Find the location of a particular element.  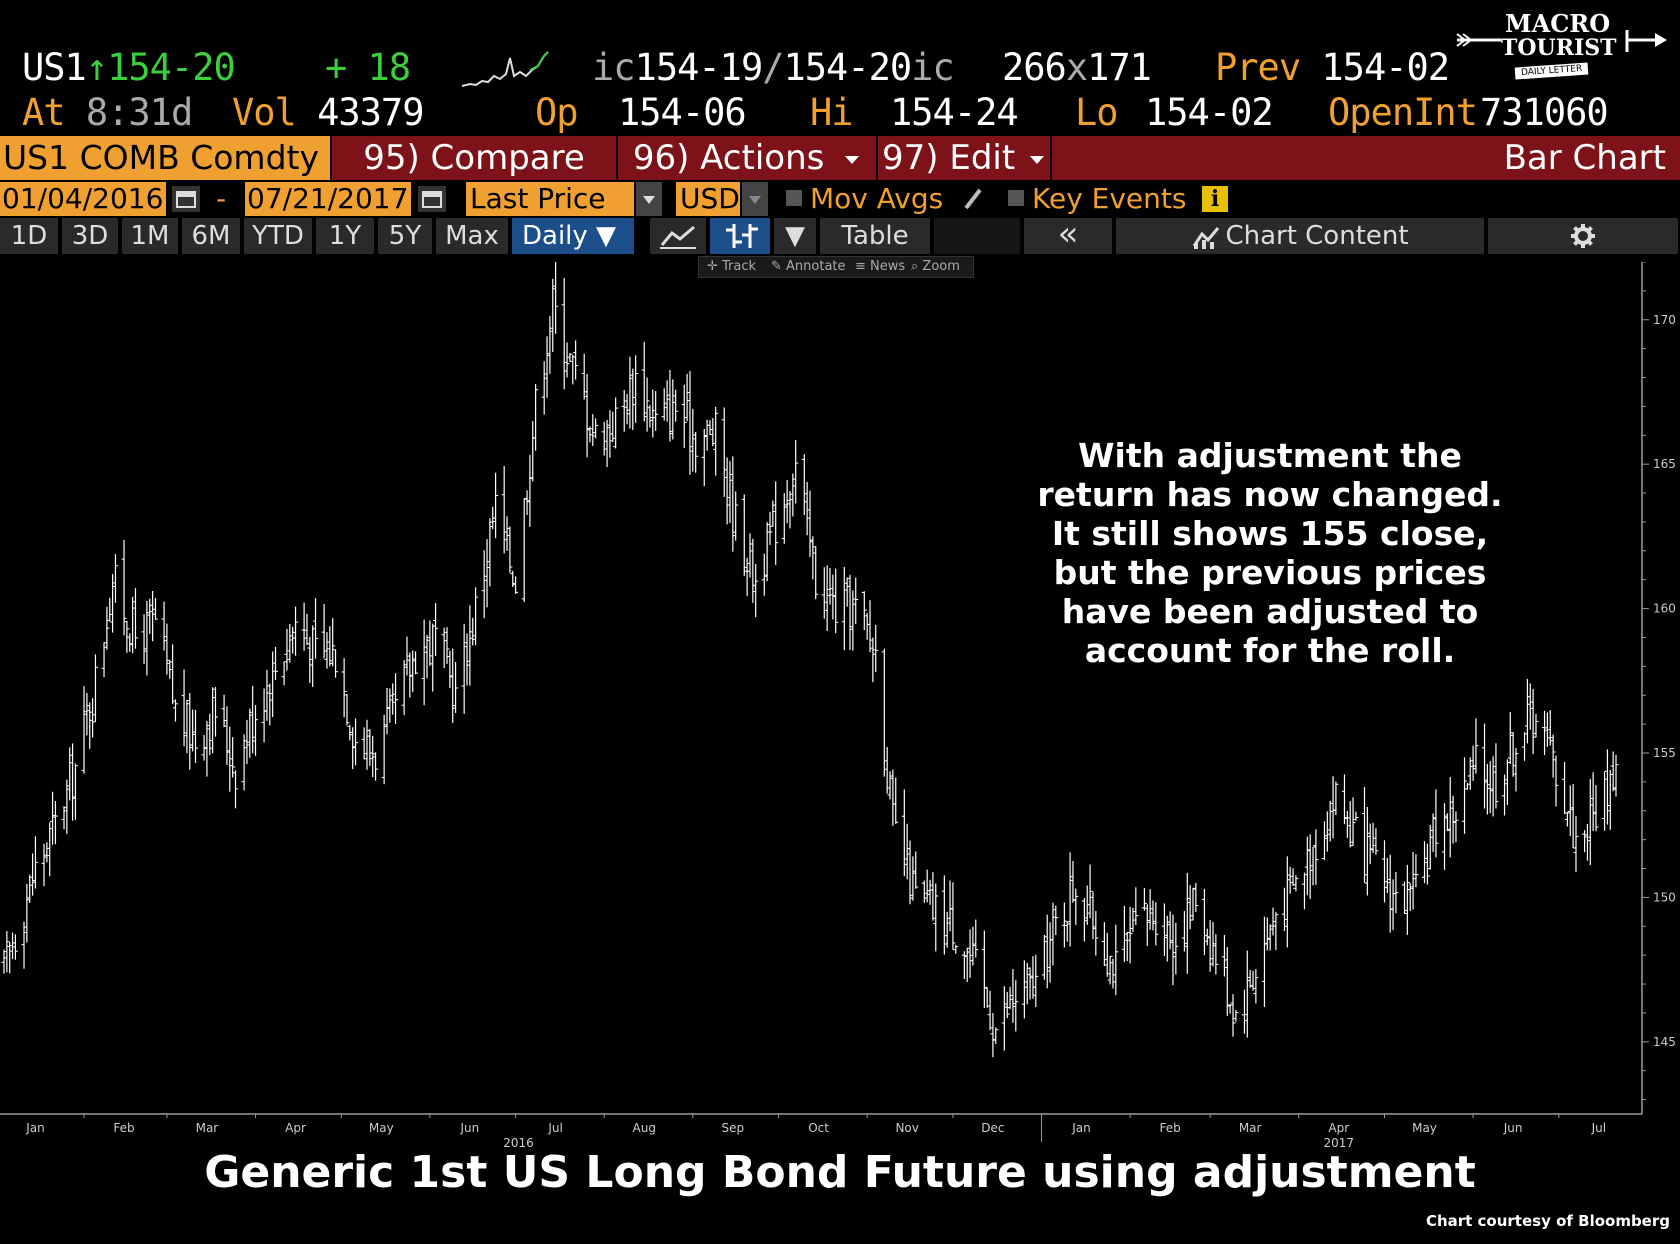

at-label: At is located at coordinates (44, 112).